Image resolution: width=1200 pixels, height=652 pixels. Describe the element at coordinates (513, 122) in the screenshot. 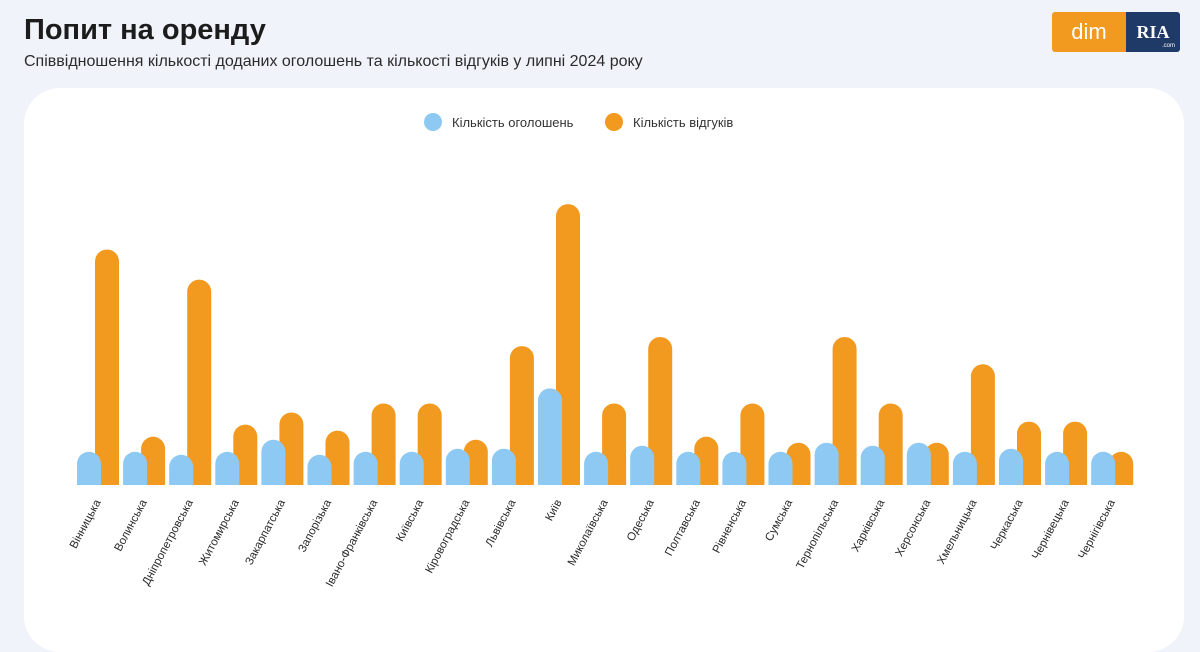

I see `legend-label: Кількість оголошень` at that location.